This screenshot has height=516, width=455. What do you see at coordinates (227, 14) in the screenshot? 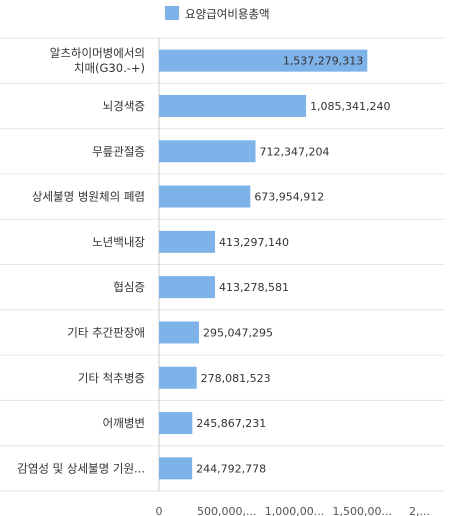
I see `legend-label: 요양급여비용총액` at bounding box center [227, 14].